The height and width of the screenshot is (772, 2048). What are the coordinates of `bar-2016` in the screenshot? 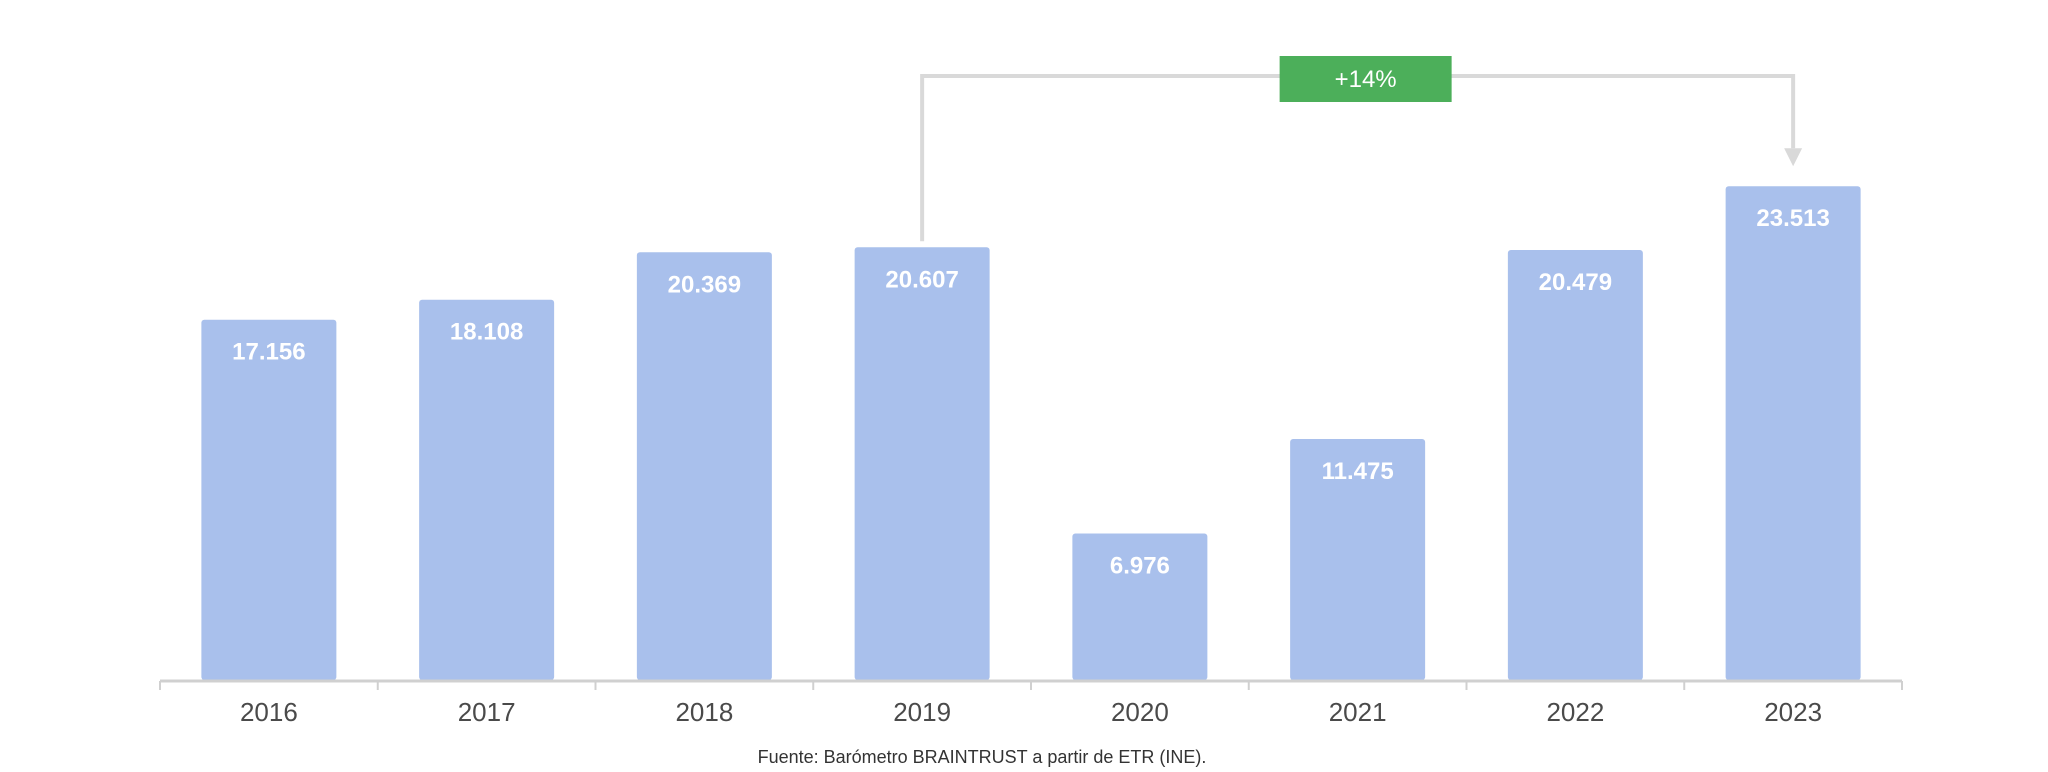 It's located at (269, 499).